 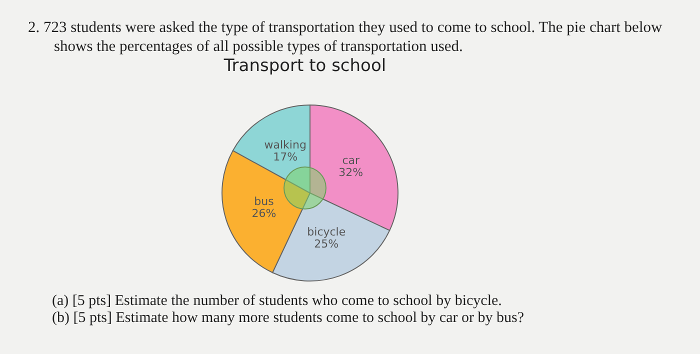 I want to click on slice-label: car, so click(x=351, y=161).